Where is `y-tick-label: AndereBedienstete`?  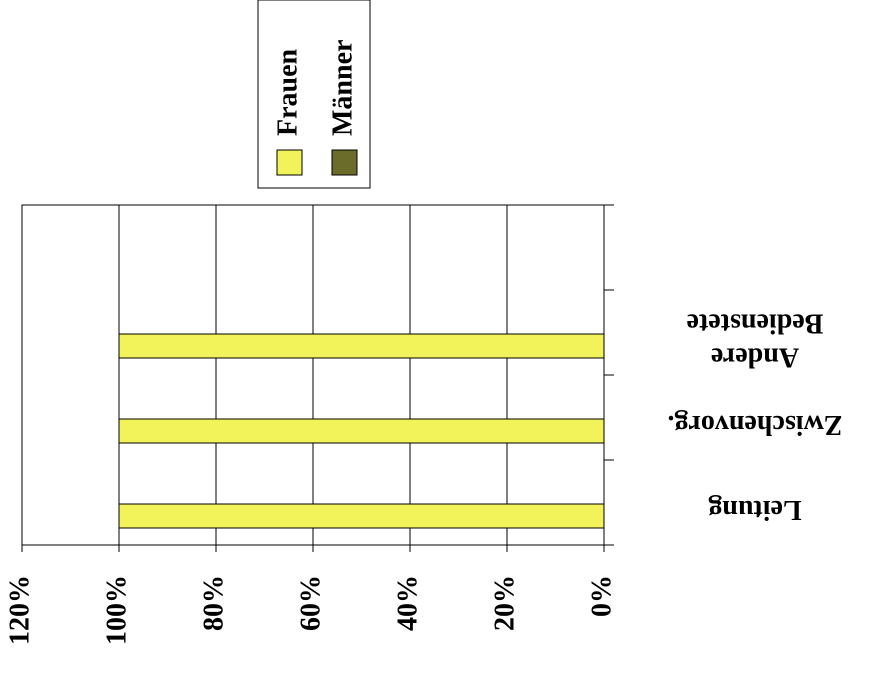 y-tick-label: AndereBedienstete is located at coordinates (755, 339).